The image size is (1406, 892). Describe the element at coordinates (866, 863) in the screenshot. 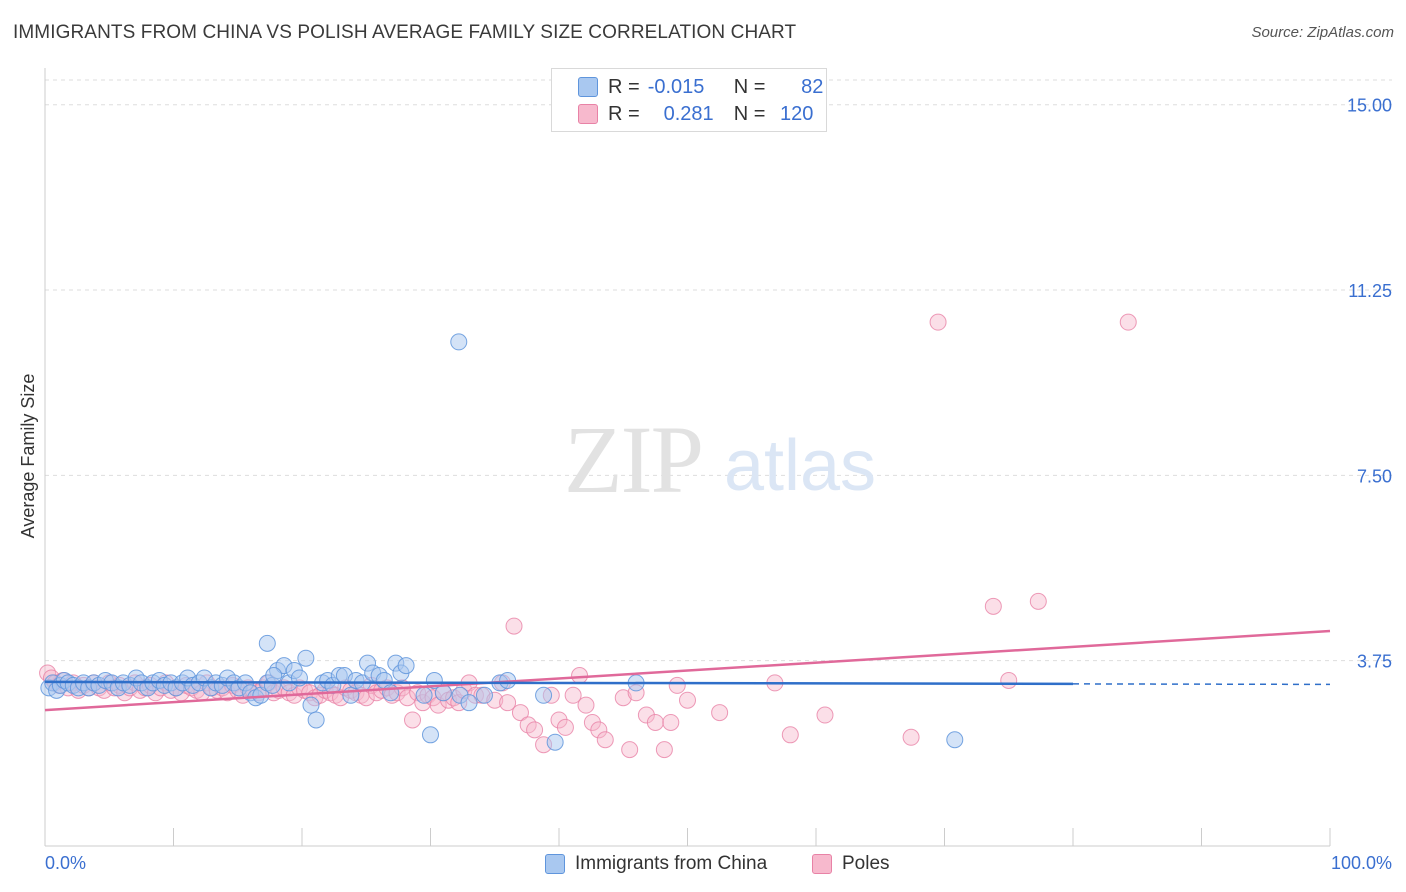

I see `bottom-legend-label-poles: Poles` at that location.